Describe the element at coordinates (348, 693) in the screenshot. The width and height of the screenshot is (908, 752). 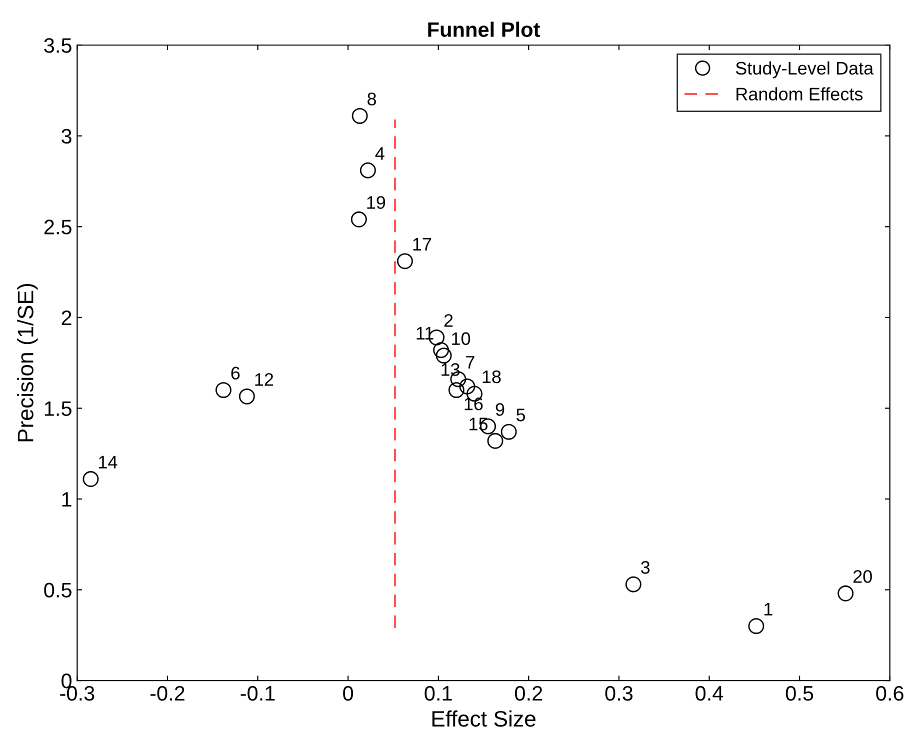
I see `x-tick-label: 0` at that location.